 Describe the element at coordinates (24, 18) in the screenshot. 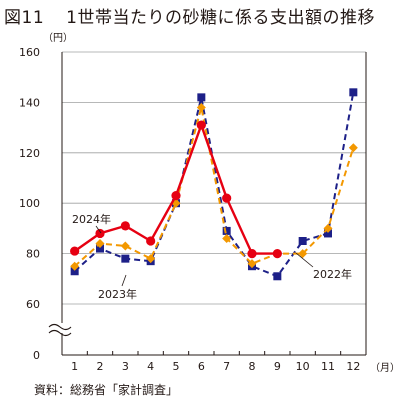

I see `figure-number: 図11` at that location.